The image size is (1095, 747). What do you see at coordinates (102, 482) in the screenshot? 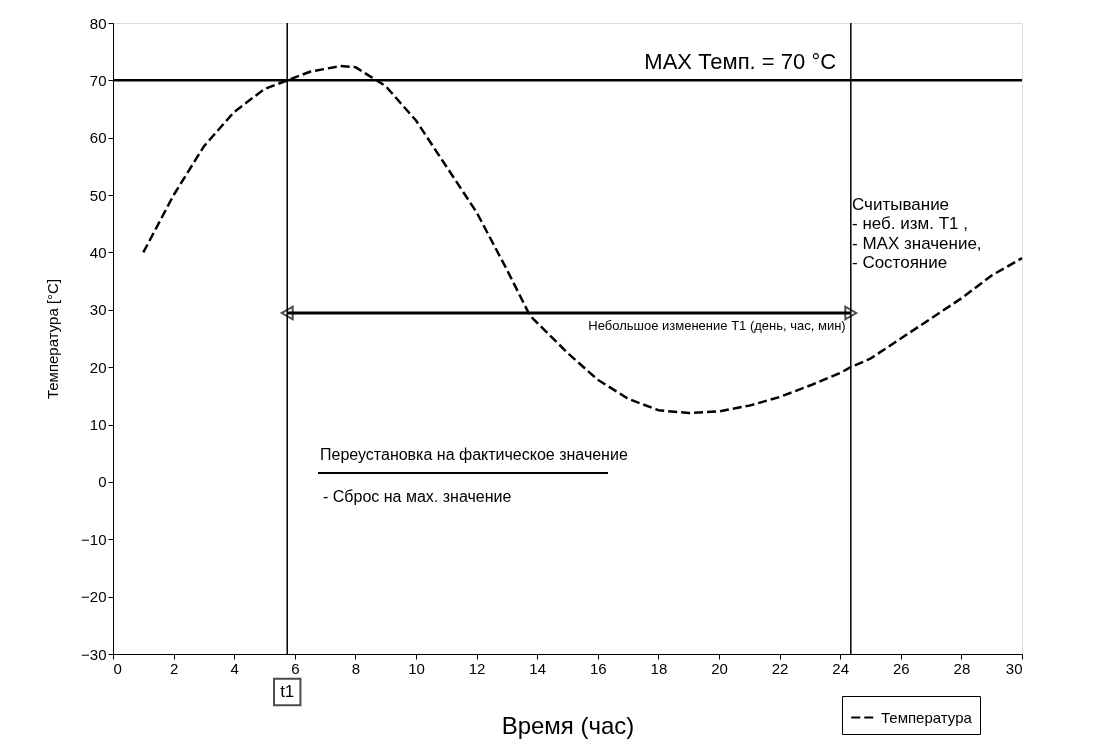
I see `y-tick-label: 0` at bounding box center [102, 482].